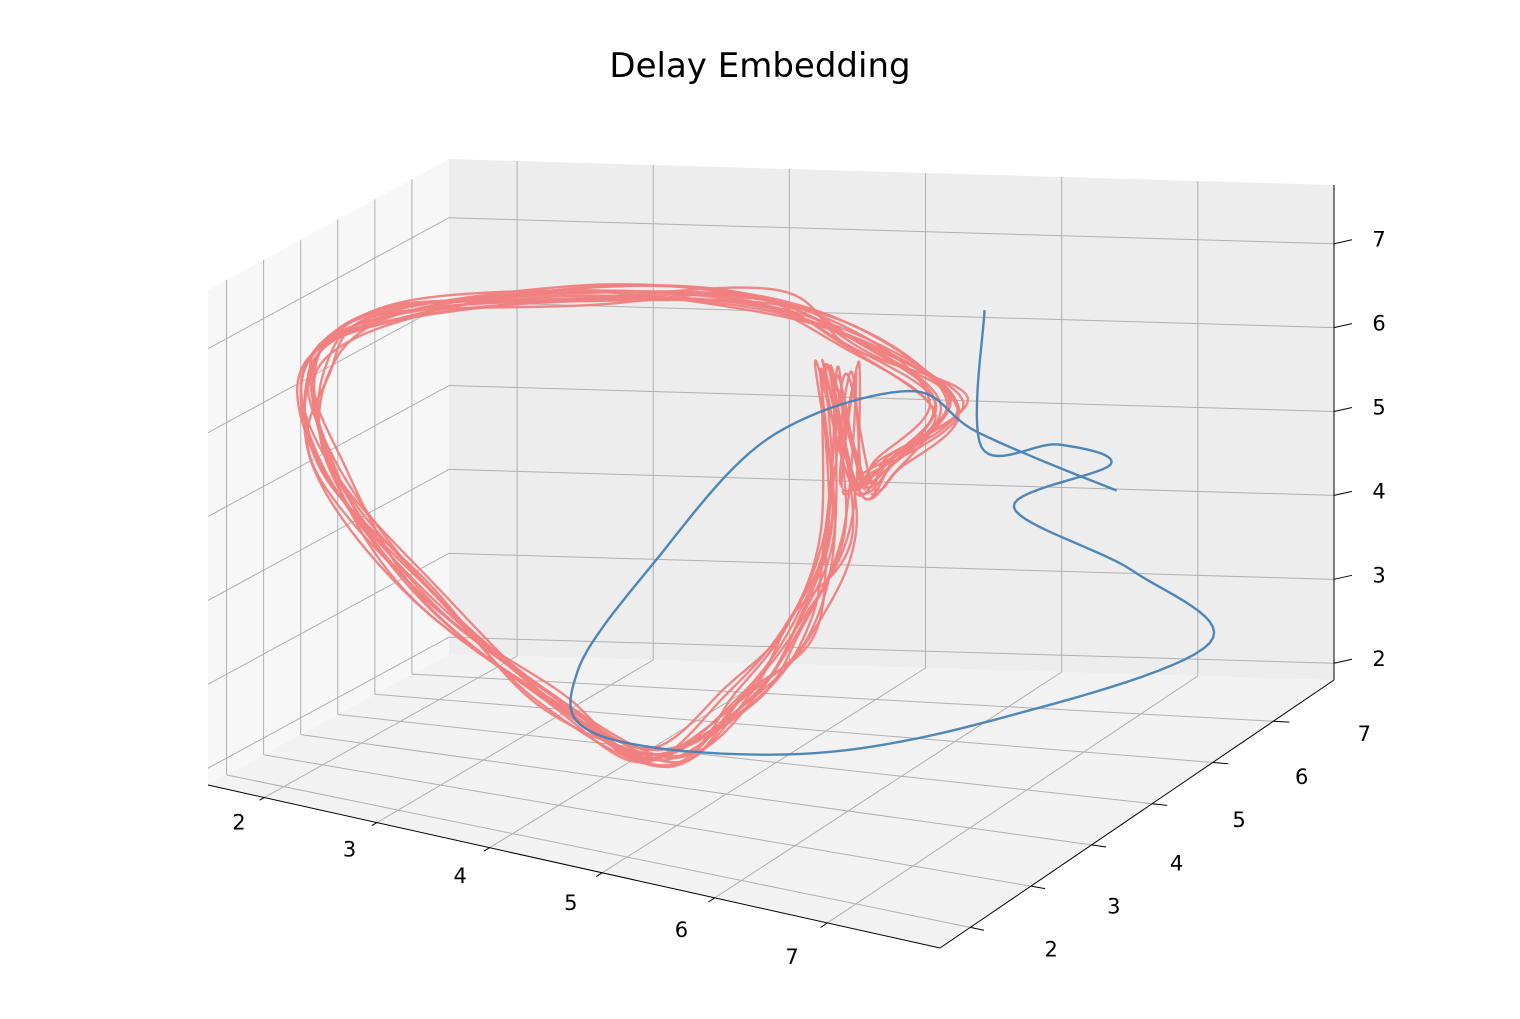  Describe the element at coordinates (349, 849) in the screenshot. I see `x-tick-label: 3` at that location.